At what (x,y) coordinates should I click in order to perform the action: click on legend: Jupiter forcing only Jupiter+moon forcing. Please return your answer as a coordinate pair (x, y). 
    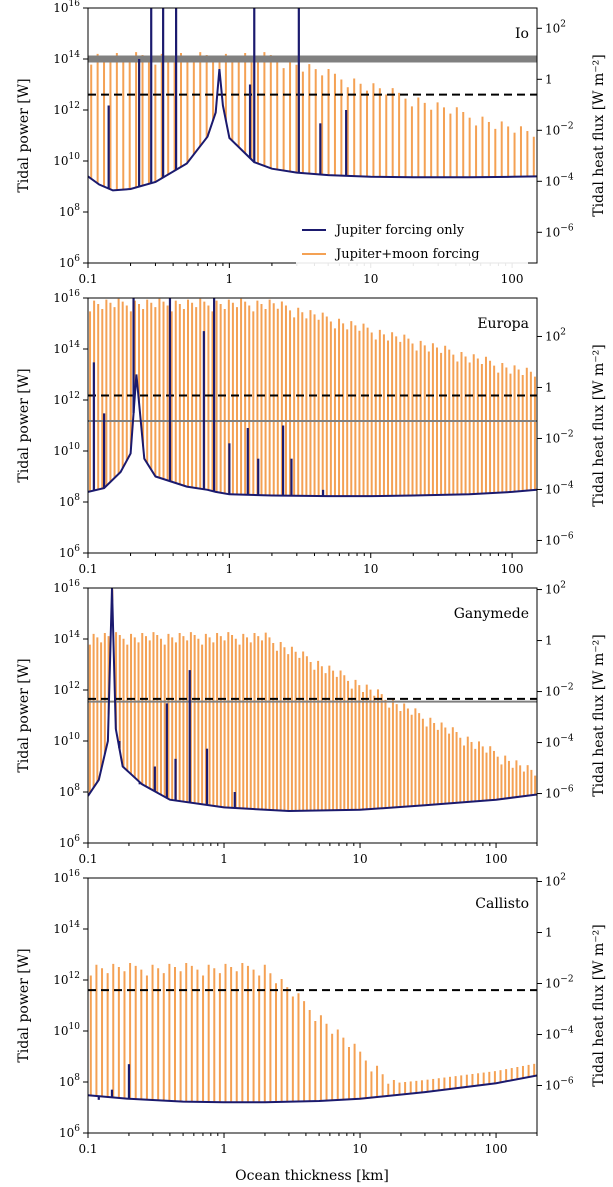
    Looking at the image, I should click on (412, 243).